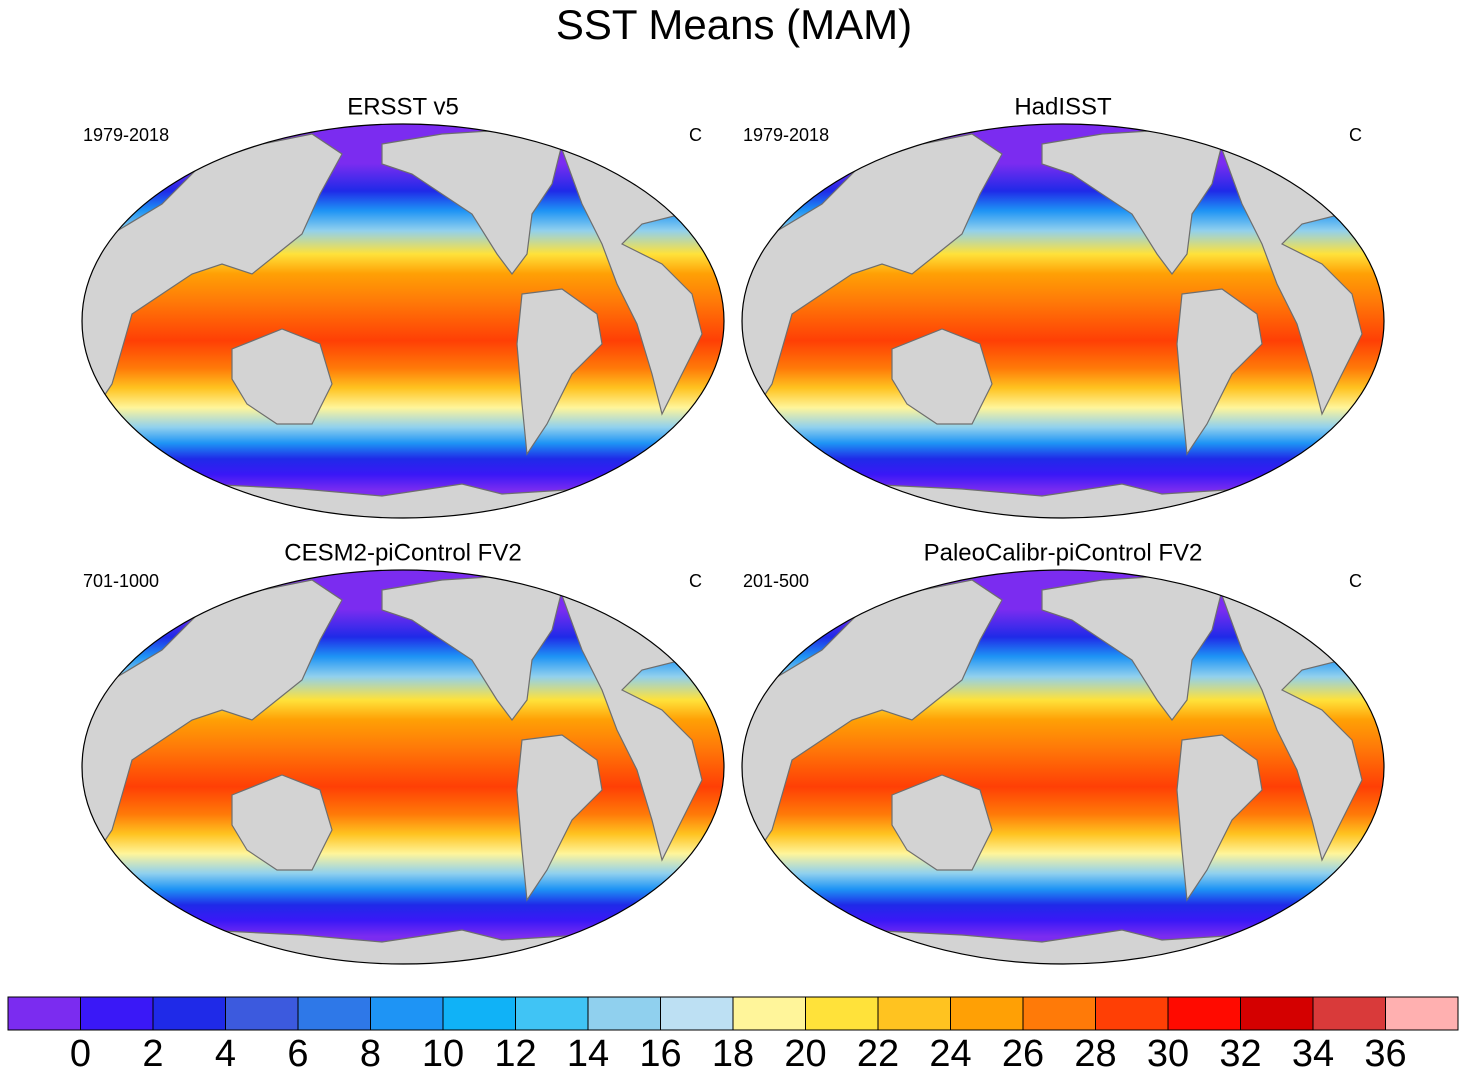 This screenshot has width=1468, height=1079. I want to click on colorbar-label: 20, so click(805, 1054).